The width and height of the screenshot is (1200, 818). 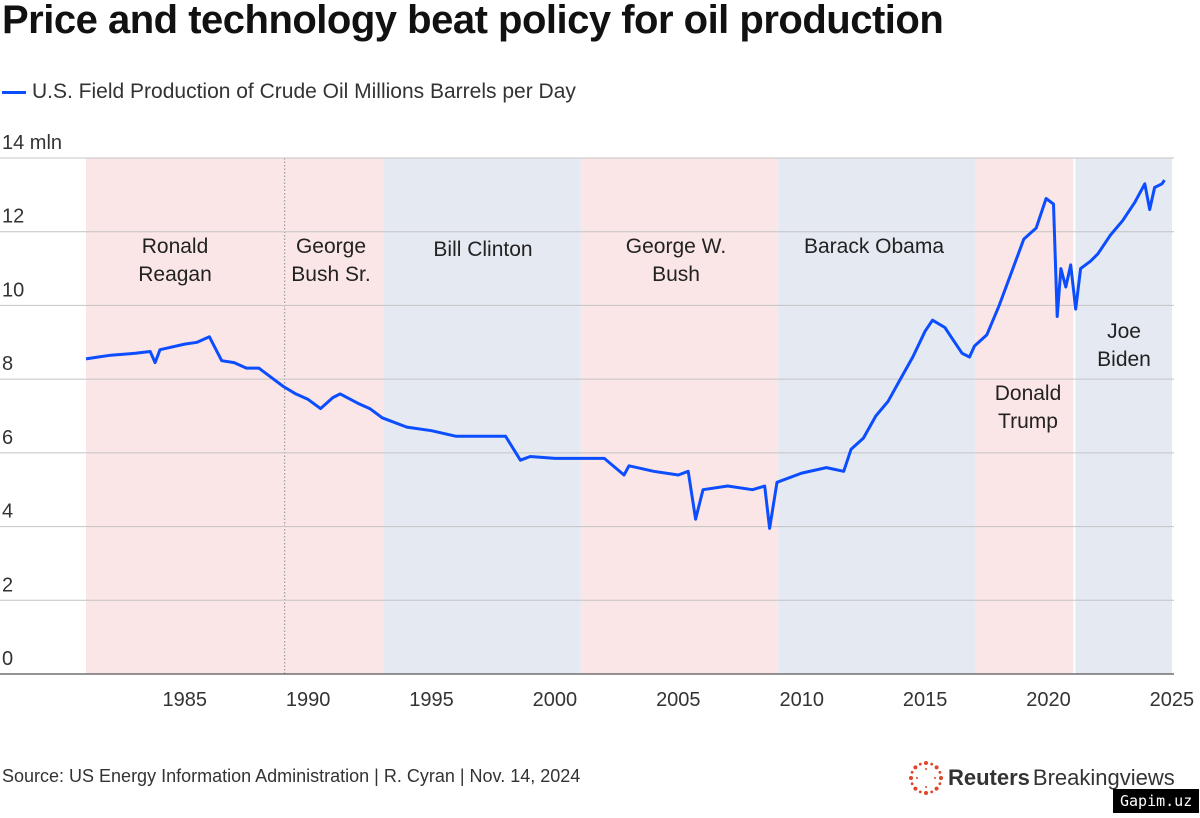 What do you see at coordinates (331, 246) in the screenshot?
I see `presidency-label-line: George` at bounding box center [331, 246].